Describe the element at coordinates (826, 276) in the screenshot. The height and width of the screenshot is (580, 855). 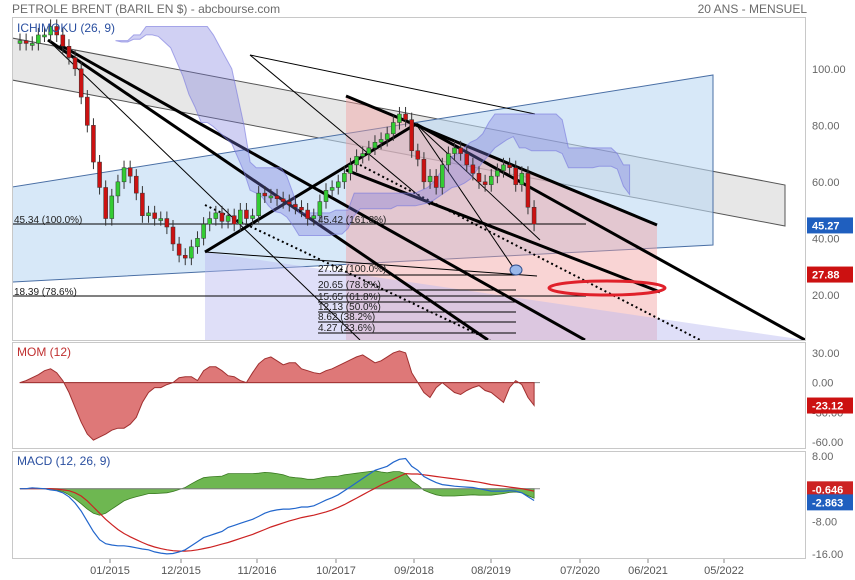
I see `last-price-badge: 27.88` at that location.